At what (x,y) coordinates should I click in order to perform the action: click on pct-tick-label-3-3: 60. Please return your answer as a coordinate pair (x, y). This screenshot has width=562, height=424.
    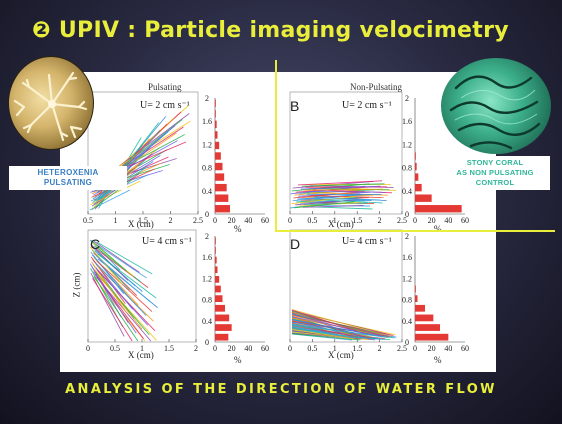
    Looking at the image, I should click on (465, 348).